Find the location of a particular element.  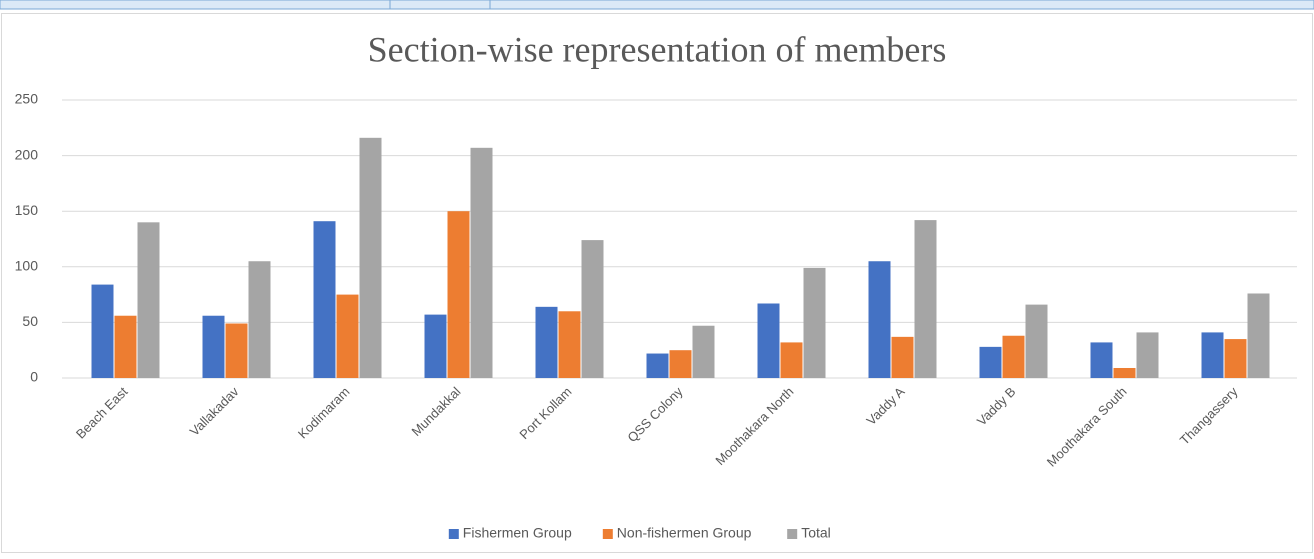

y-tick-label: 250 is located at coordinates (27, 99).